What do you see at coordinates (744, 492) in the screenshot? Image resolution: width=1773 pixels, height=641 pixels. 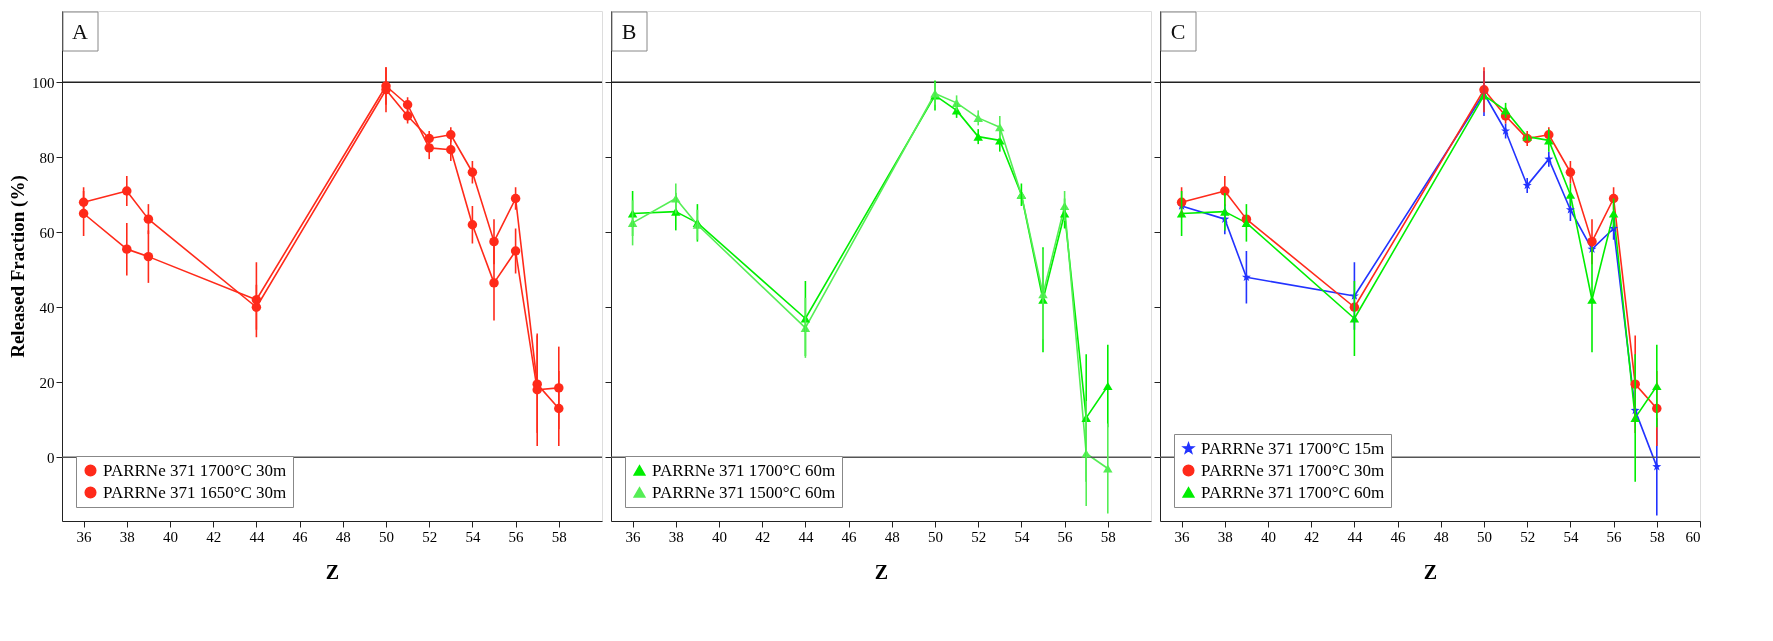 I see `legend-label: PARRNe 371 1500°C 60m` at bounding box center [744, 492].